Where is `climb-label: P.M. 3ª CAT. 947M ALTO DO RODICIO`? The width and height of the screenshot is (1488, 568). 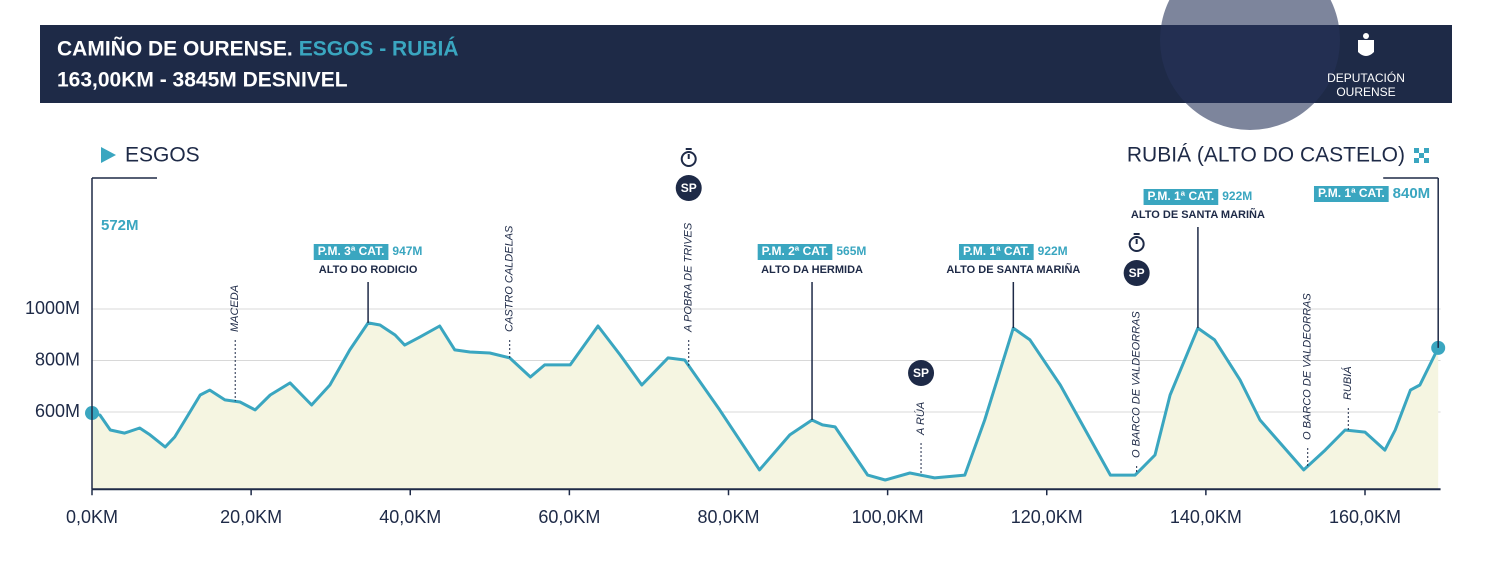
climb-label: P.M. 3ª CAT. 947M ALTO DO RODICIO is located at coordinates (367, 260).